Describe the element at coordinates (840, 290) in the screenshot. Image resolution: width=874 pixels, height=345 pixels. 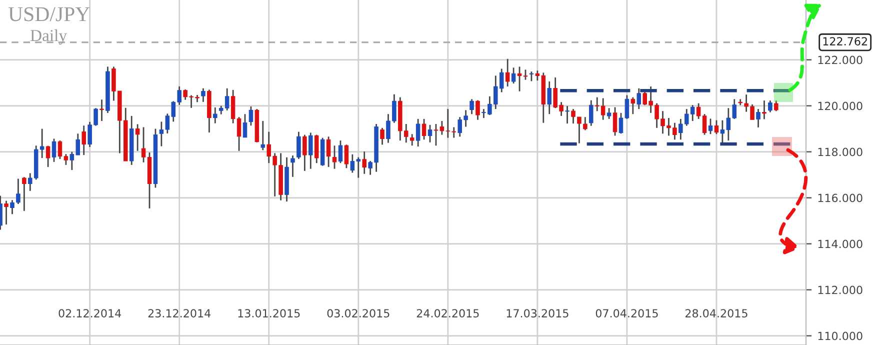
I see `y-tick-label: 112.000` at that location.